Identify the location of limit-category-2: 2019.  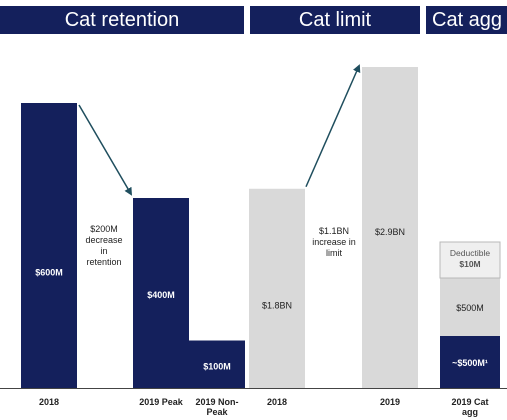
(390, 402).